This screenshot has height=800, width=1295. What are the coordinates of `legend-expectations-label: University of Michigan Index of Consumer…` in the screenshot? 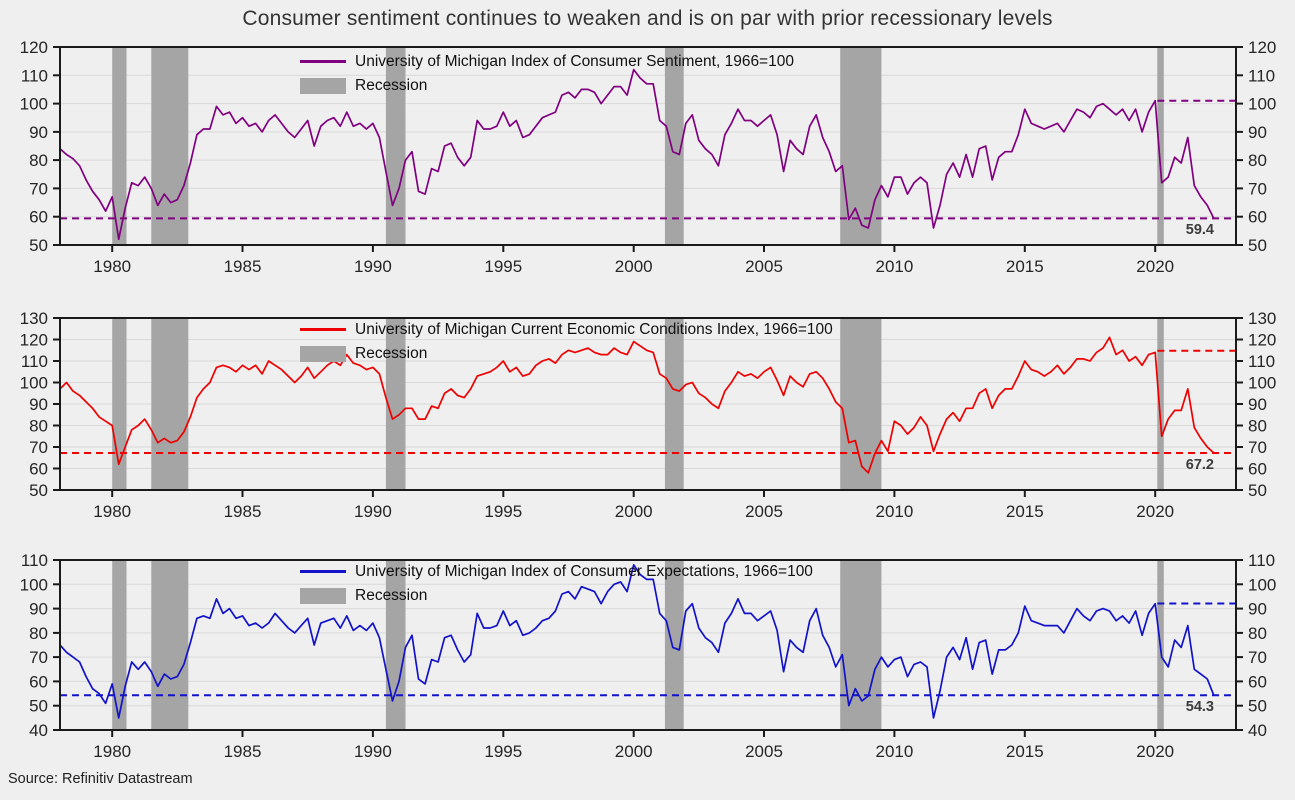 It's located at (584, 571).